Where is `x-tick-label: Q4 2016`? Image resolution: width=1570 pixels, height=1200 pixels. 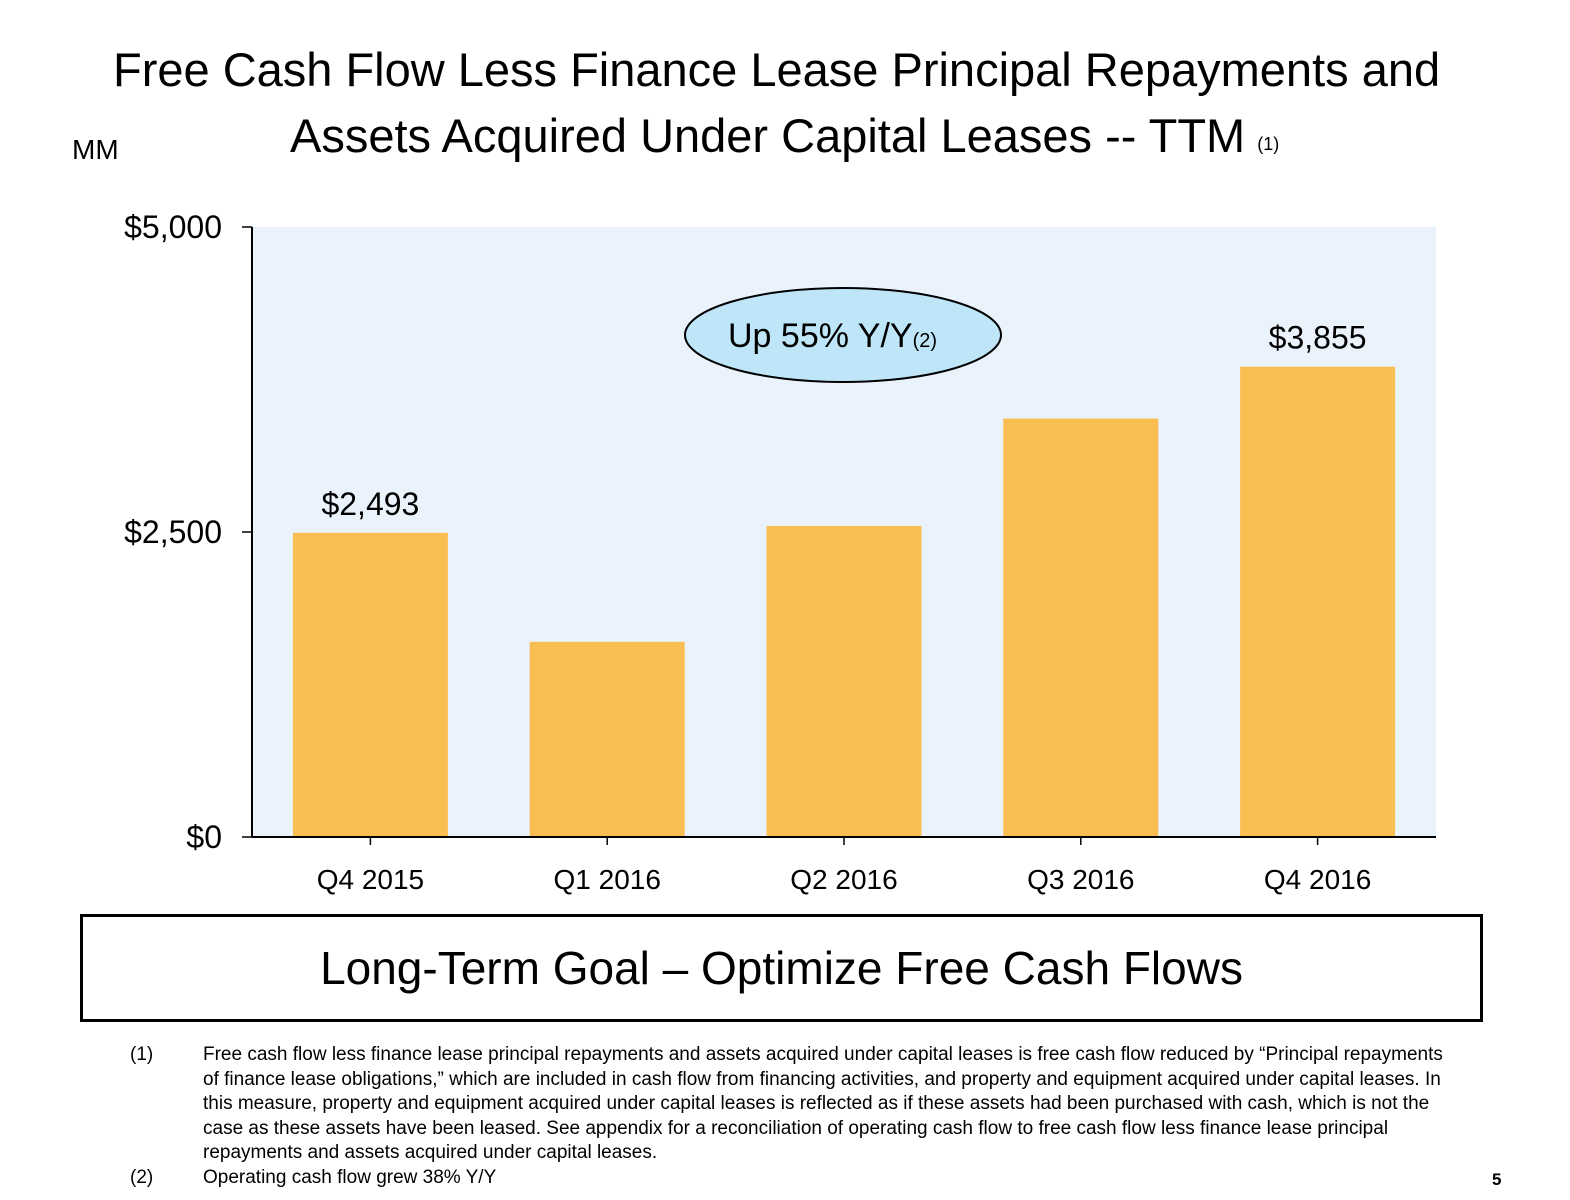 x-tick-label: Q4 2016 is located at coordinates (1317, 879).